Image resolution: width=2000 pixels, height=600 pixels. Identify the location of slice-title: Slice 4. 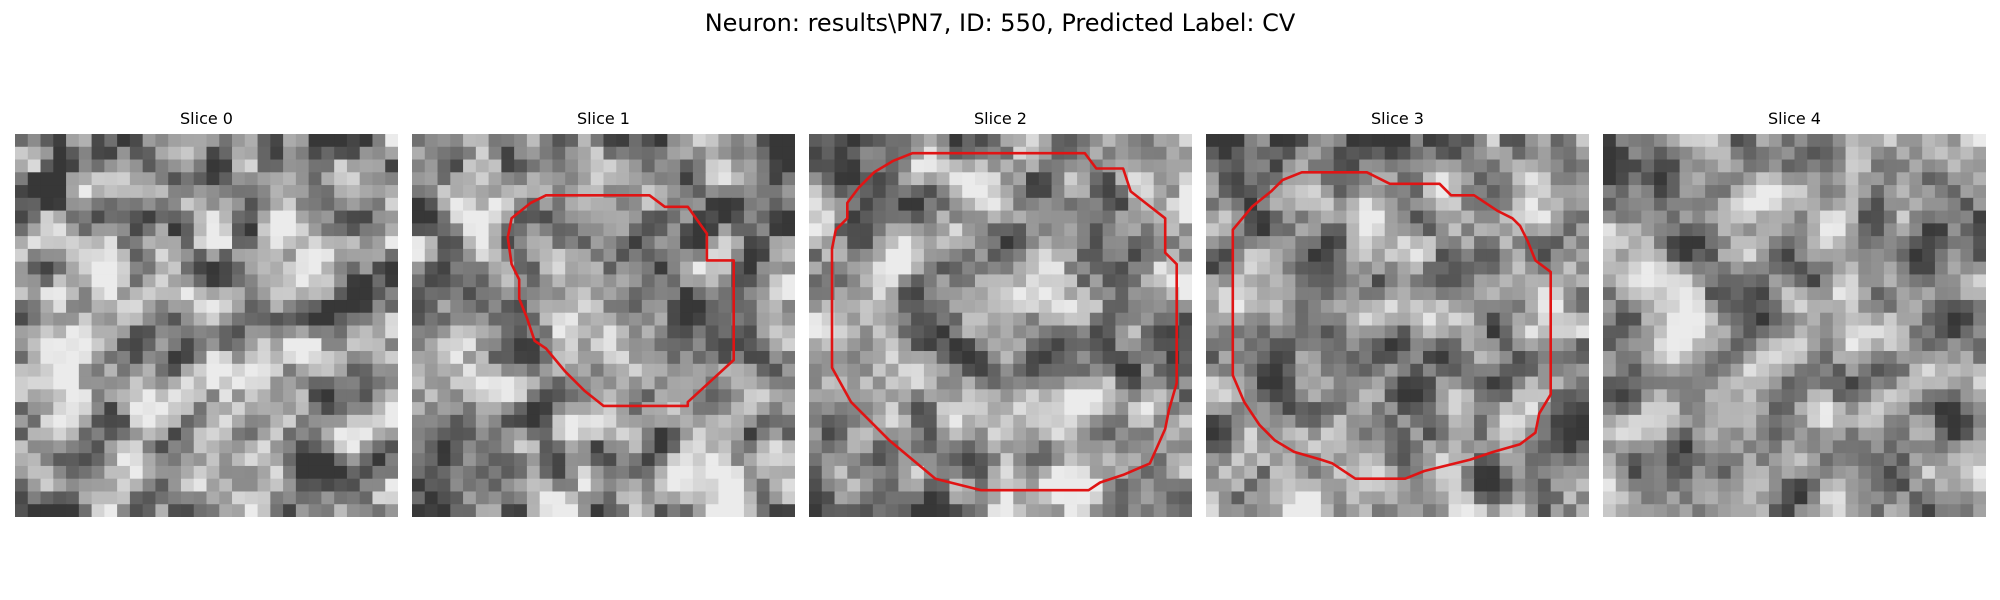
(1794, 118).